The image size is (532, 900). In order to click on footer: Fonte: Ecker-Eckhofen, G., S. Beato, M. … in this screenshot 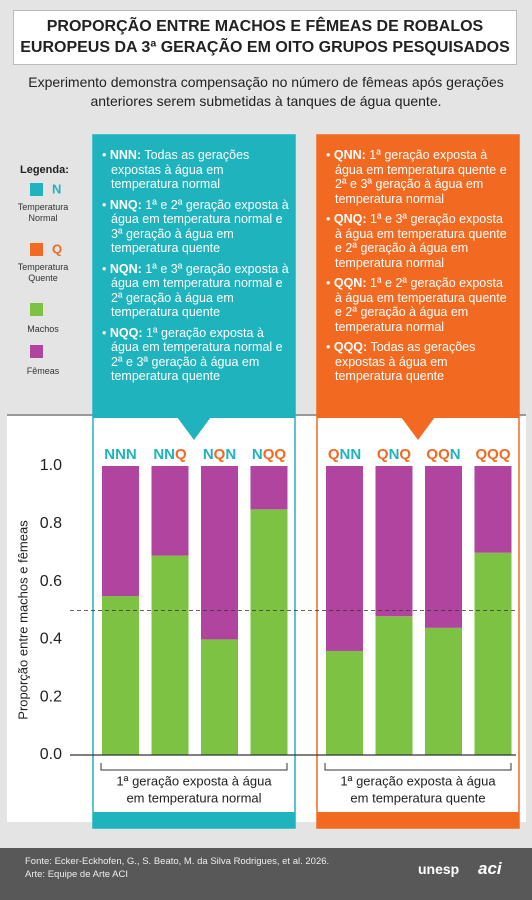, I will do `click(266, 874)`.